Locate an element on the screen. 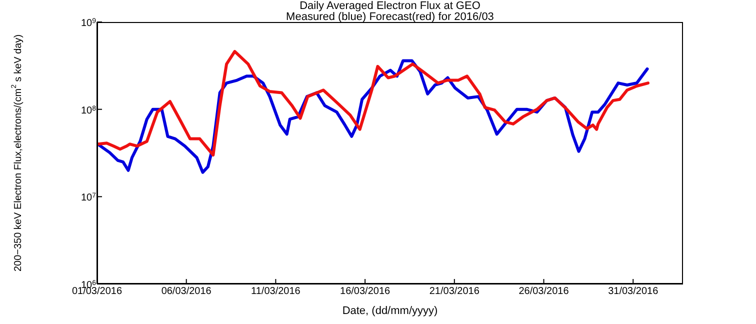 The height and width of the screenshot is (324, 756). x-tick-label: 31/03/2016 is located at coordinates (633, 292).